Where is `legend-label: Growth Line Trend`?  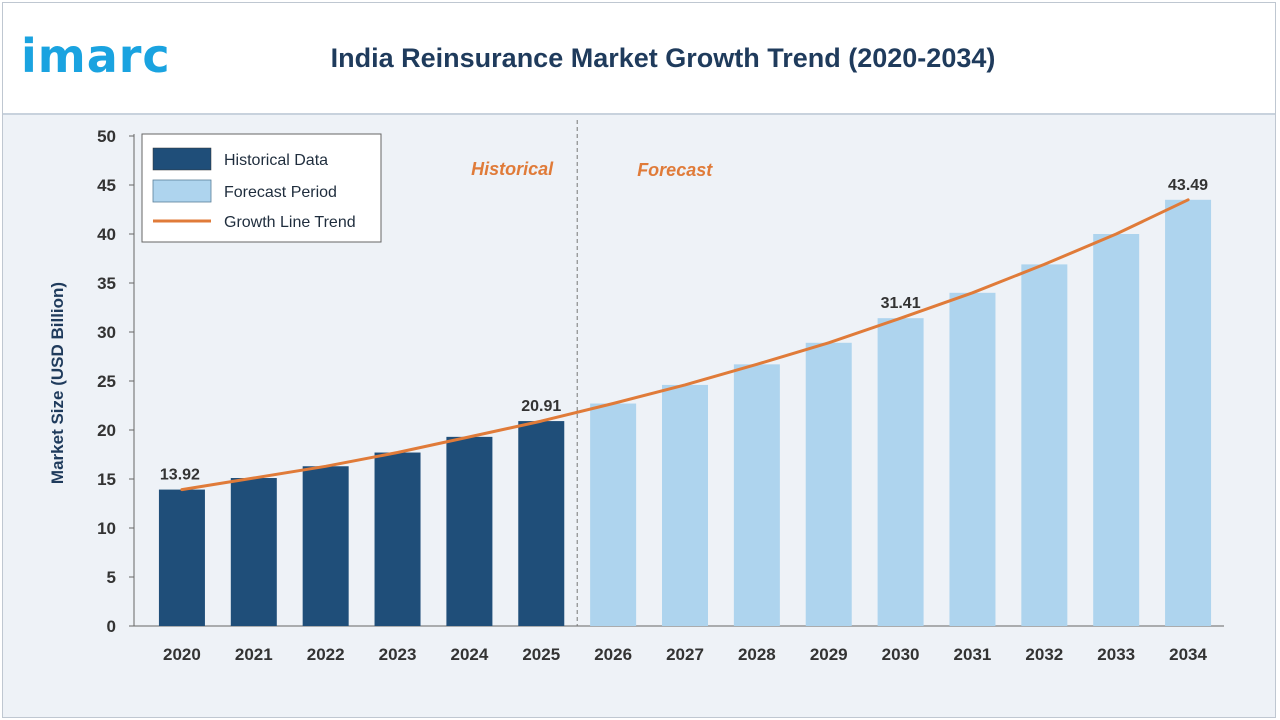 legend-label: Growth Line Trend is located at coordinates (290, 222).